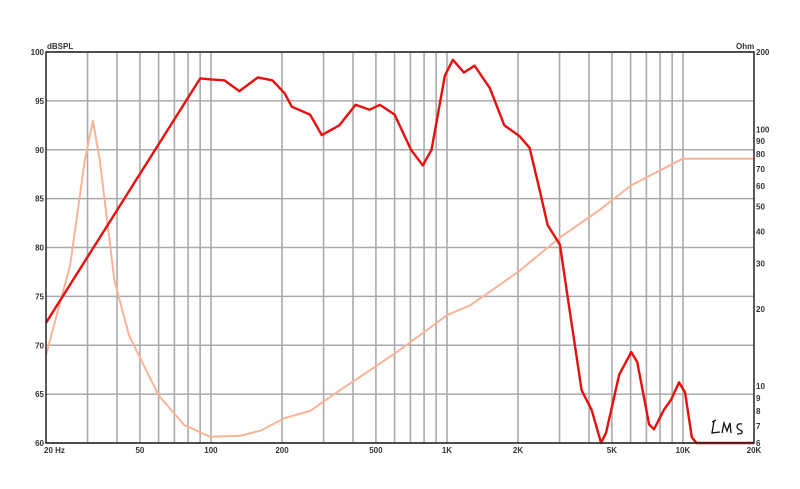  Describe the element at coordinates (376, 450) in the screenshot. I see `x-tick-label: 500` at that location.